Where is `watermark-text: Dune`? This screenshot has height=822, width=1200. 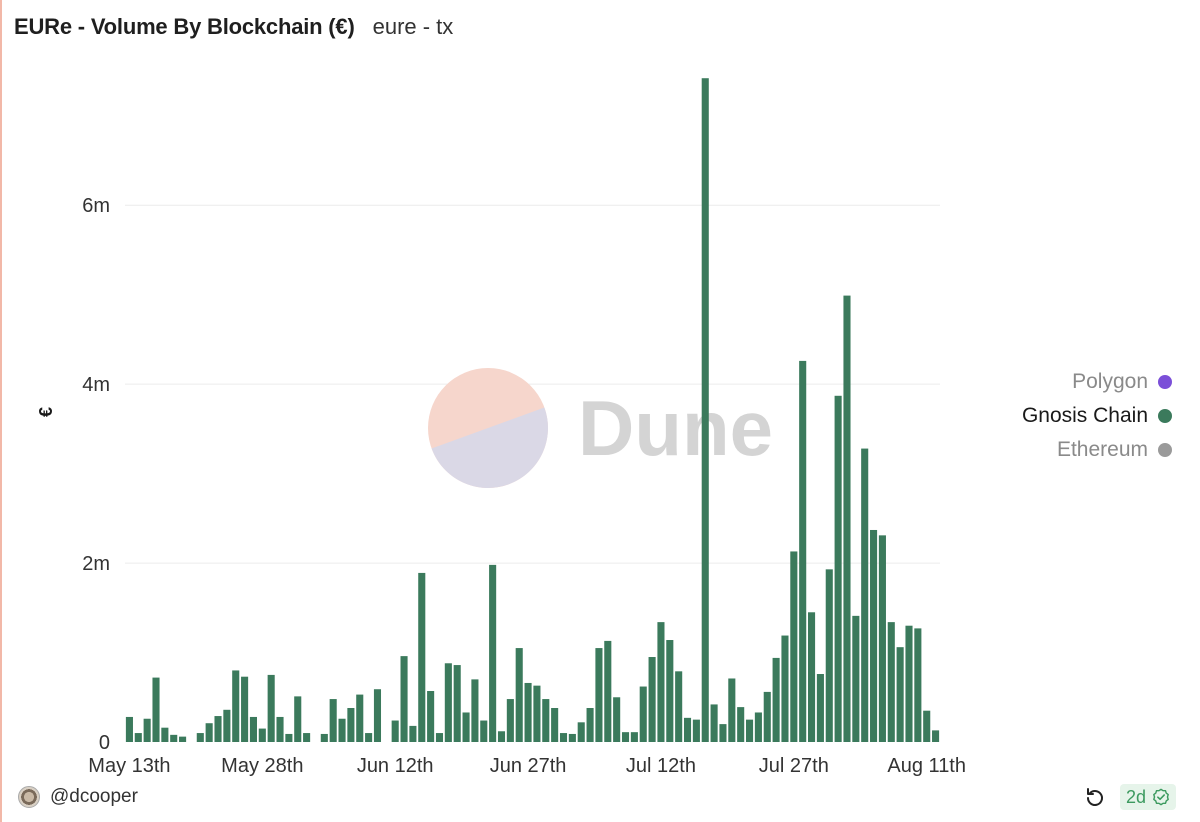
watermark-text: Dune is located at coordinates (675, 428).